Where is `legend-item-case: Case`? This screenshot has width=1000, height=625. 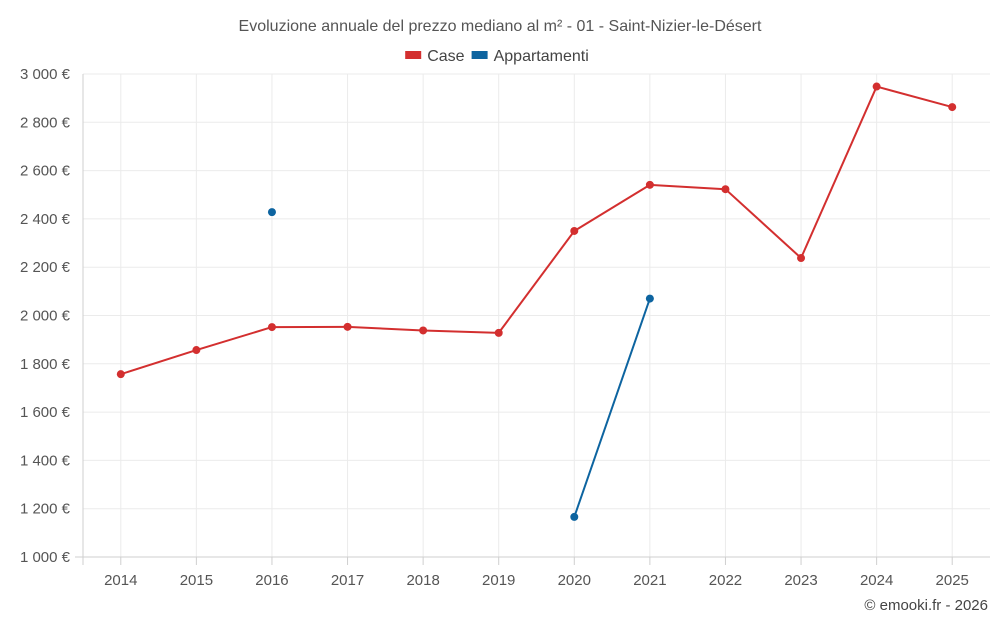 legend-item-case: Case is located at coordinates (435, 56).